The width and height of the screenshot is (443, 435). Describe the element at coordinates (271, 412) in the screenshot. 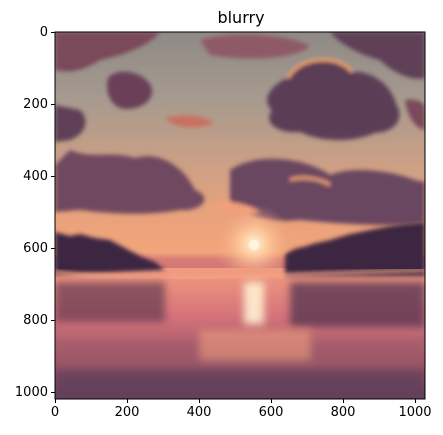

I see `x-tick-label: 600` at that location.